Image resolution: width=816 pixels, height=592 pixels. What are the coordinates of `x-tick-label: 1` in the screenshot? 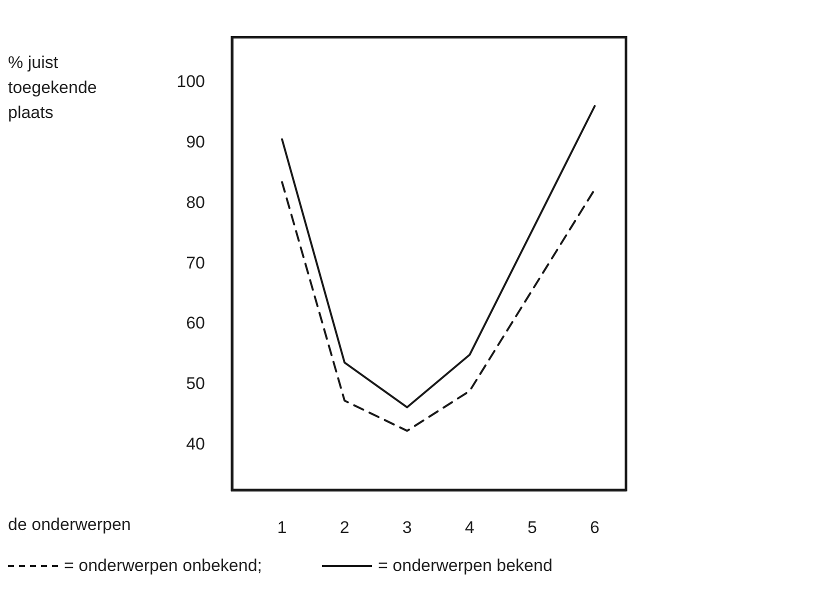 It's located at (282, 527).